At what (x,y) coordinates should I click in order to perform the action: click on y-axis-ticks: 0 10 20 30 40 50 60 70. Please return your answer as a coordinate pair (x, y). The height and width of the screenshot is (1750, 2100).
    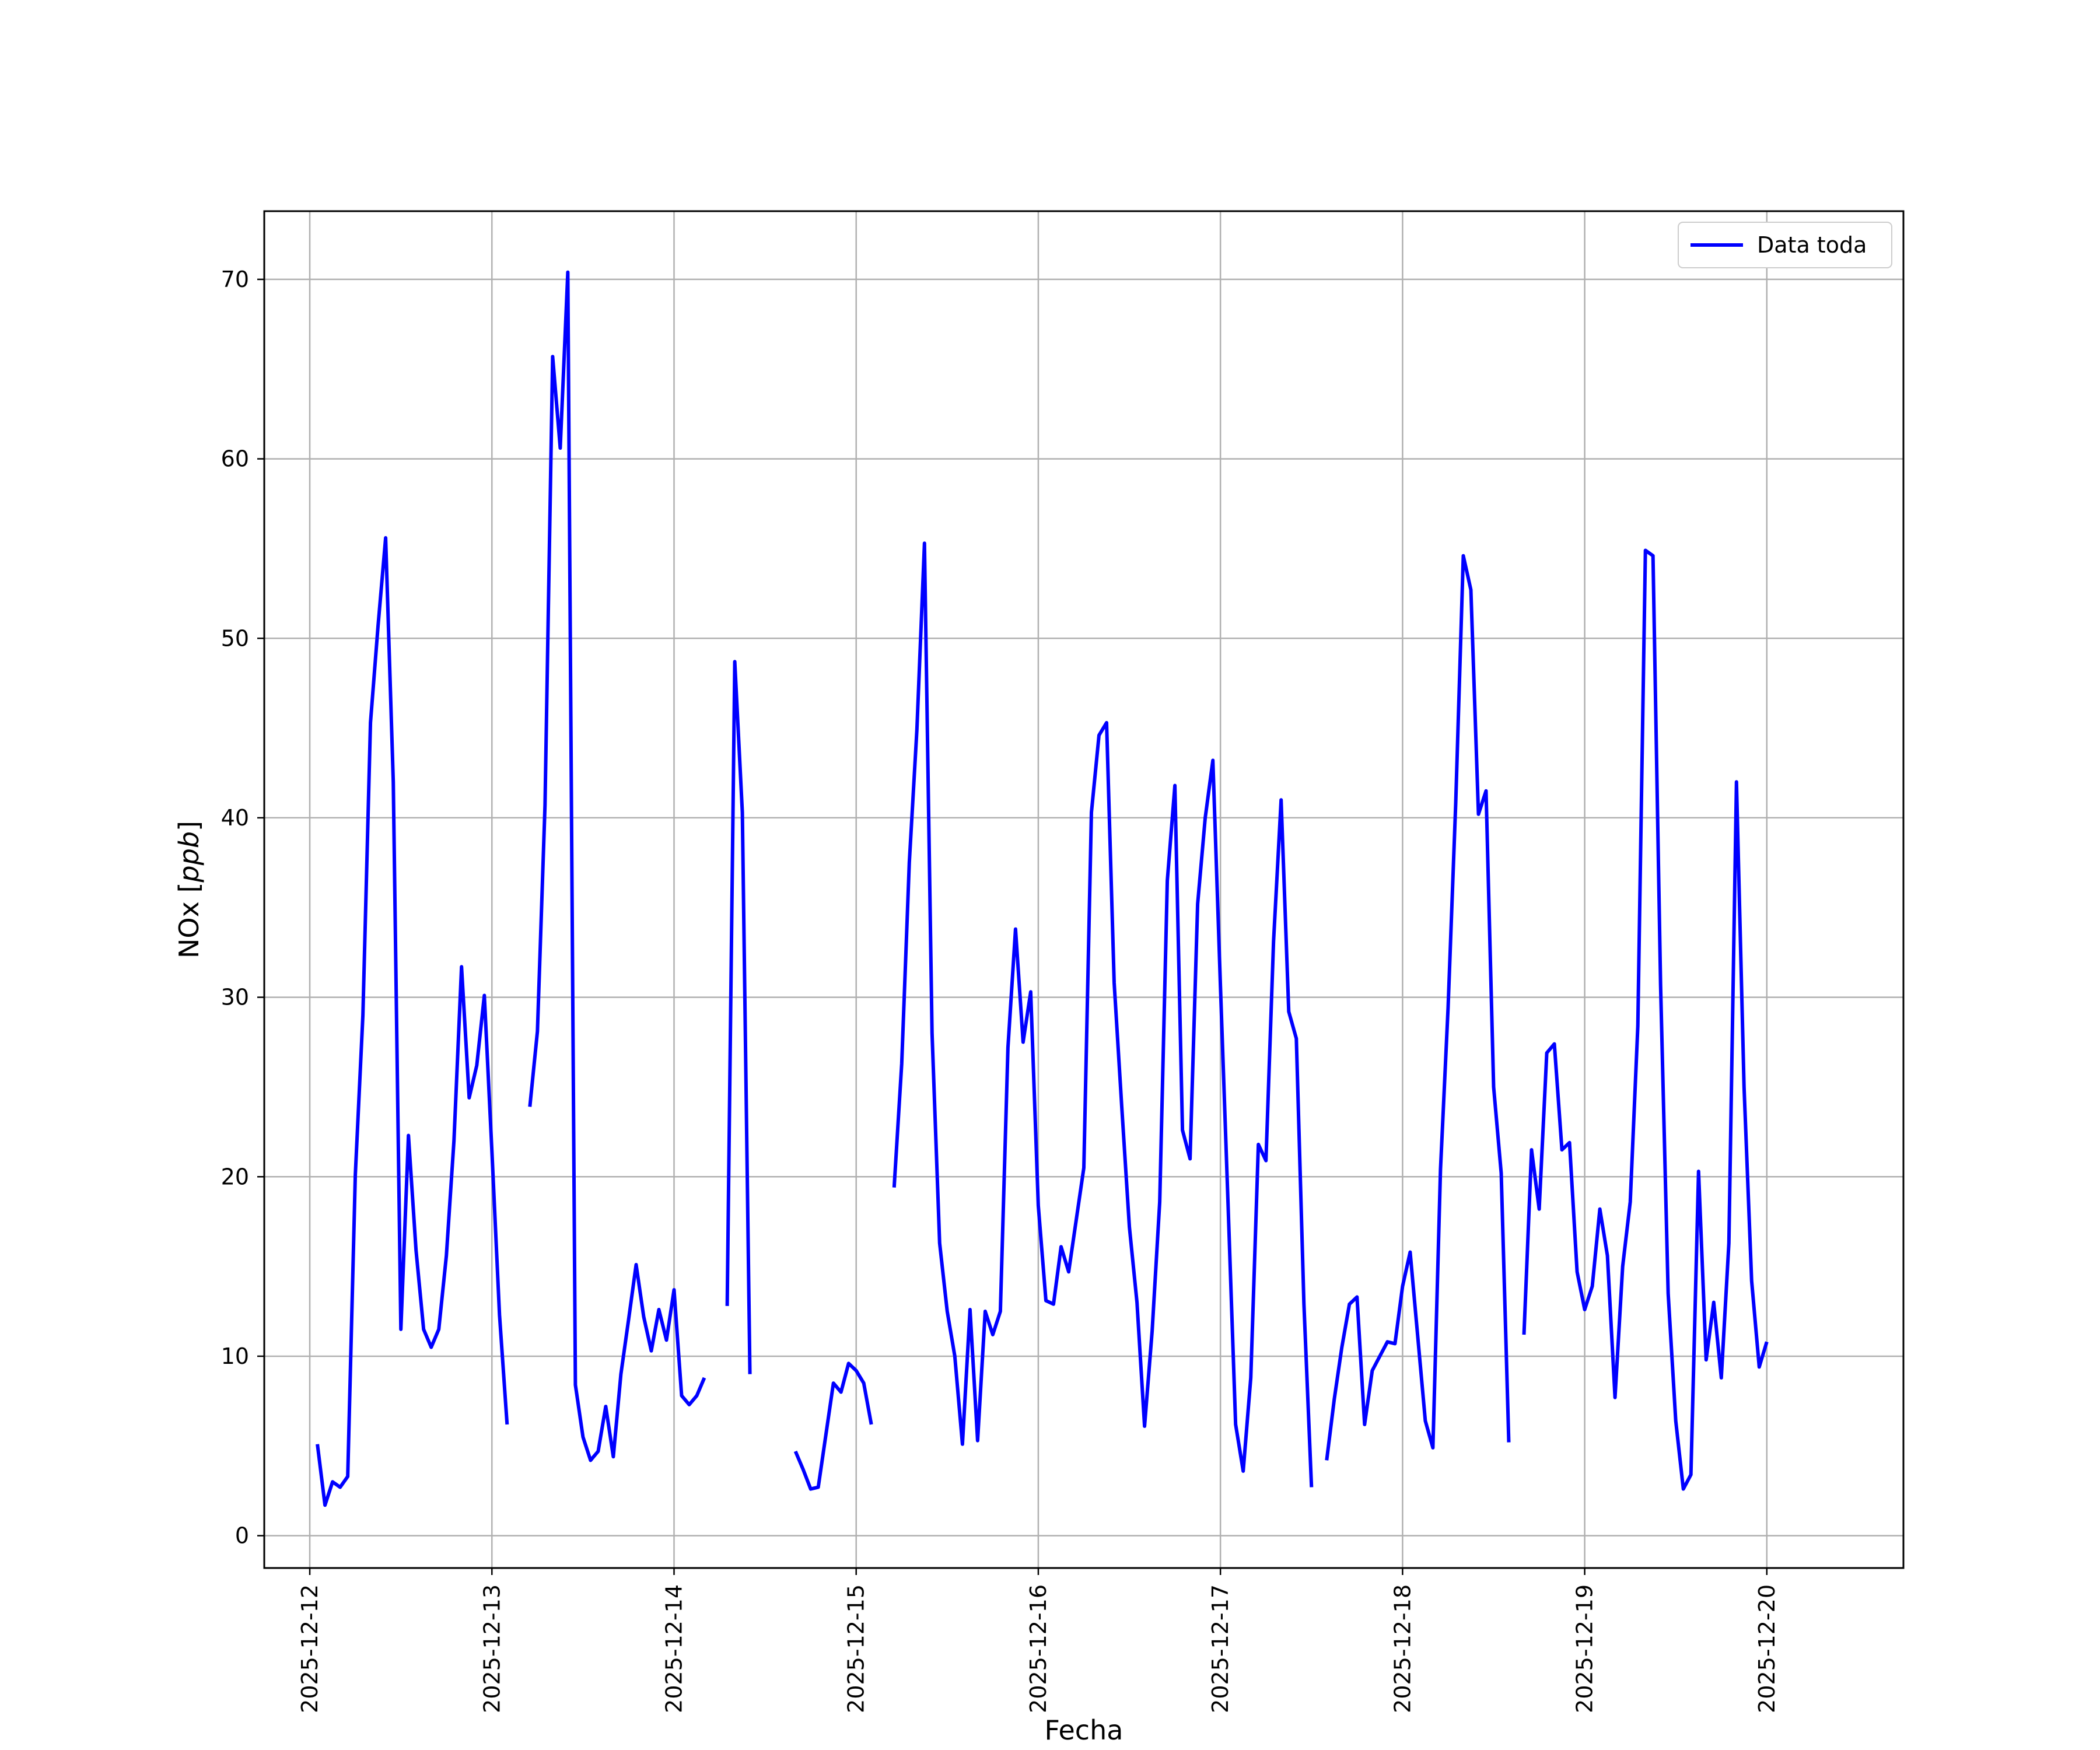
    Looking at the image, I should click on (242, 908).